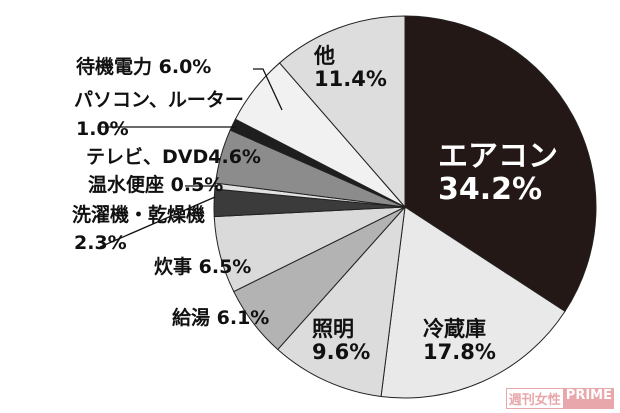 The height and width of the screenshot is (413, 620). What do you see at coordinates (341, 352) in the screenshot?
I see `slice-value: 9.6%` at bounding box center [341, 352].